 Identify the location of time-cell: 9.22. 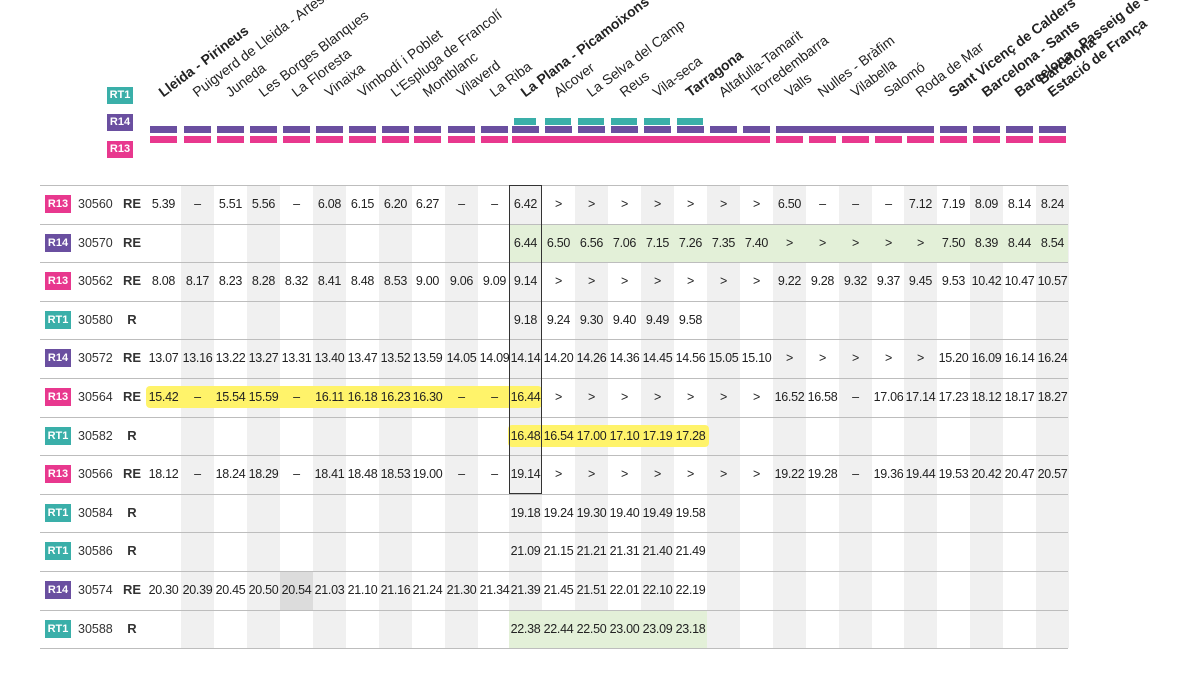
(789, 281).